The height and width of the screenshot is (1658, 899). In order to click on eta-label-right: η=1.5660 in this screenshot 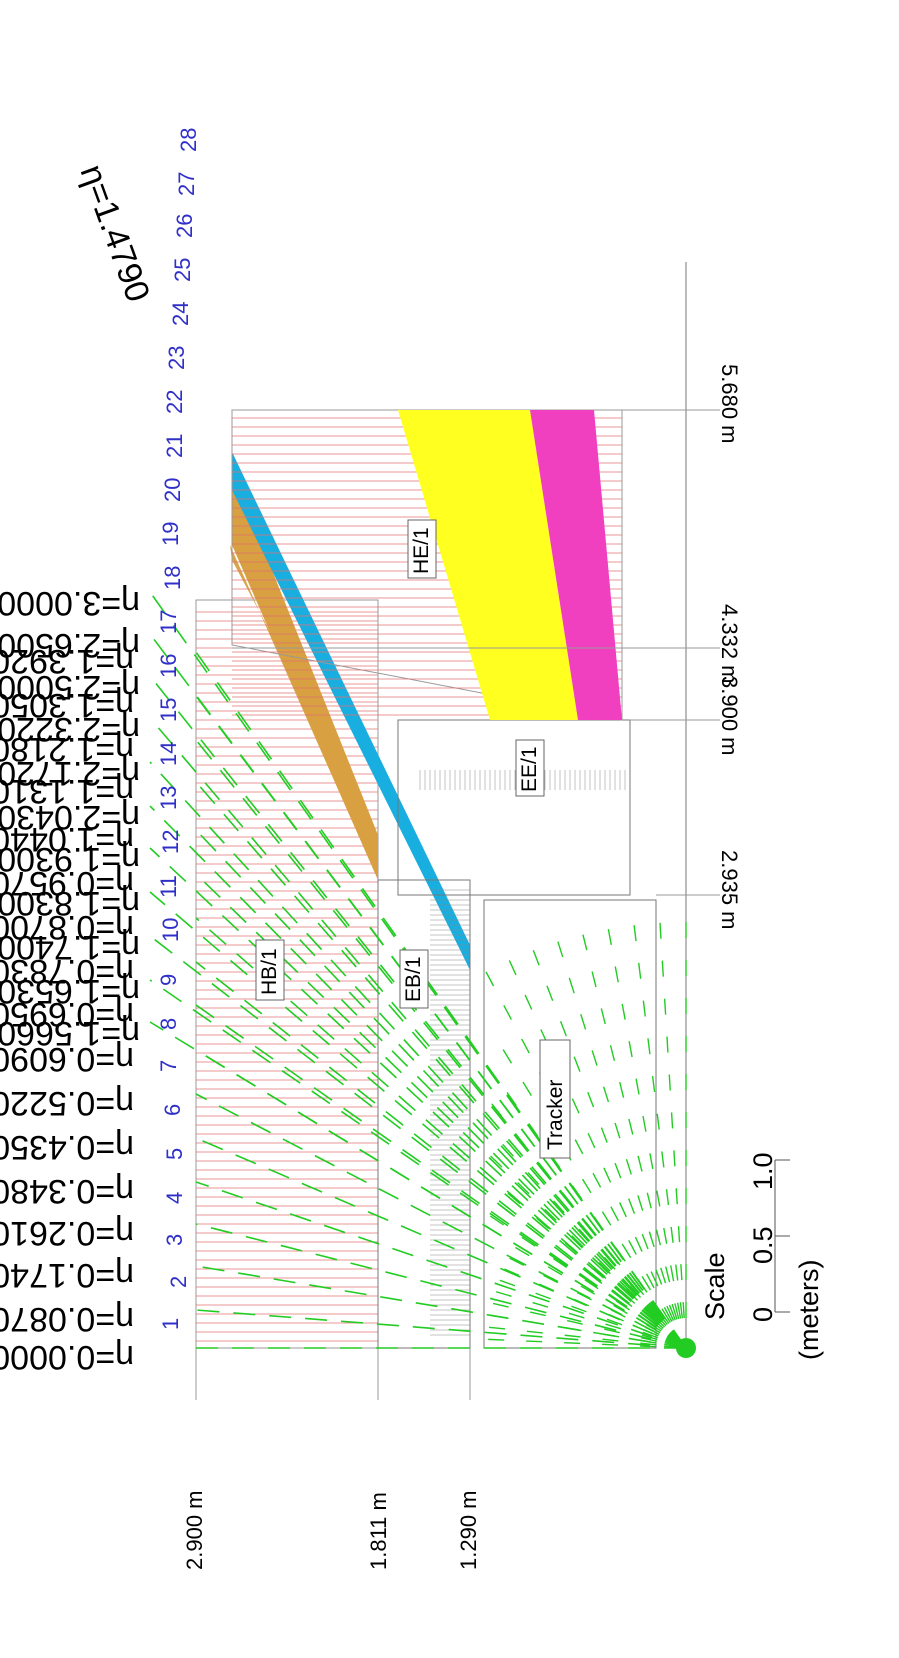, I will do `click(70, 1033)`.